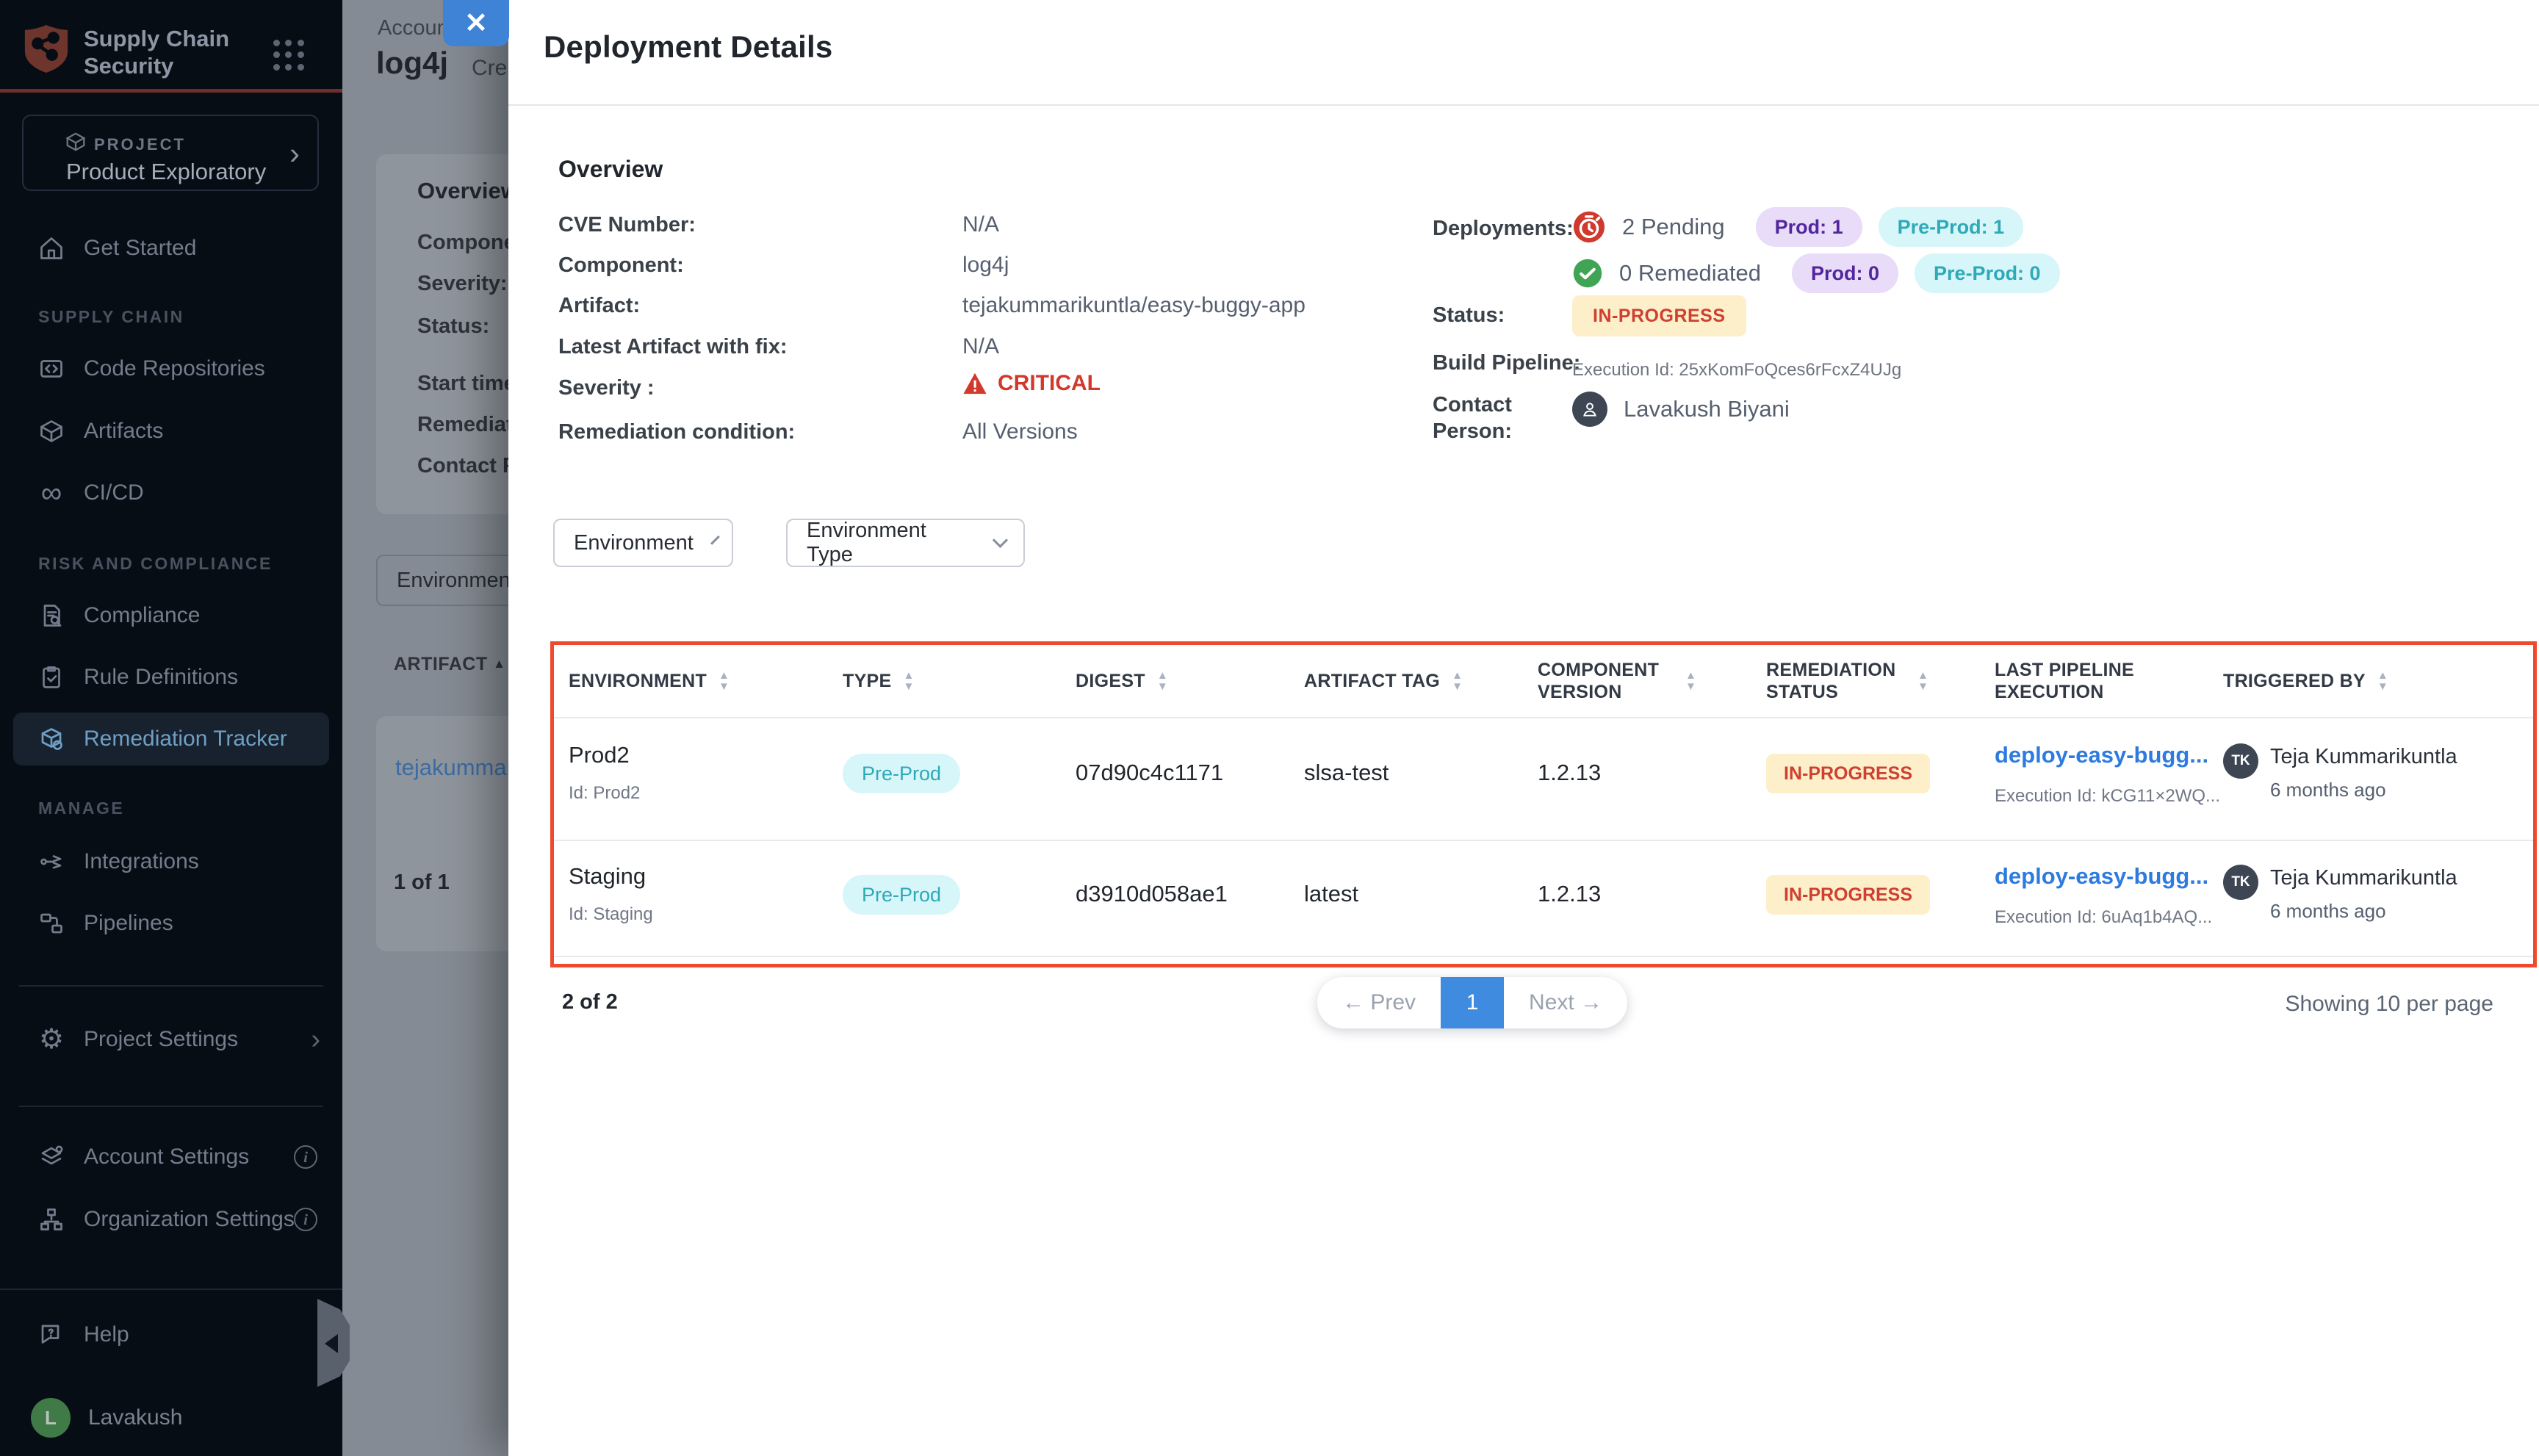 The image size is (2539, 1456). Describe the element at coordinates (171, 615) in the screenshot. I see `sidebar-item-compliance: Compliance` at that location.